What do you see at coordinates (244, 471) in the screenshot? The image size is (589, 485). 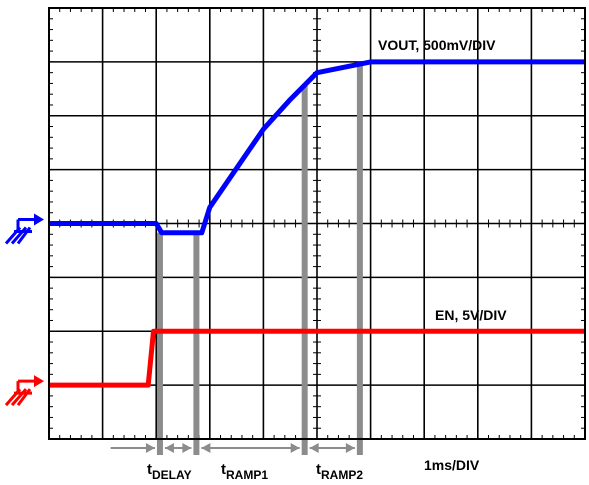 I see `marker-label: tRAMP1` at bounding box center [244, 471].